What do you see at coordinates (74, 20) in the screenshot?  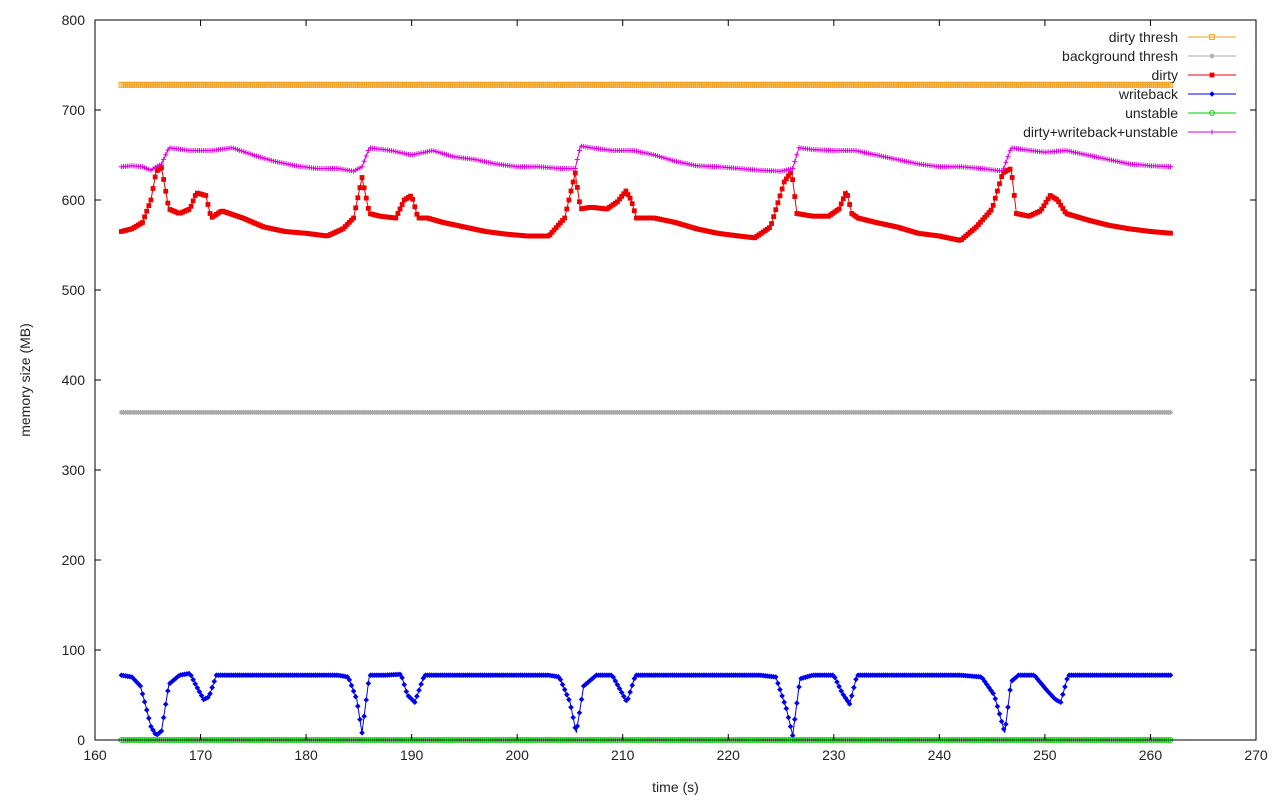 I see `y-tick-label: 800` at bounding box center [74, 20].